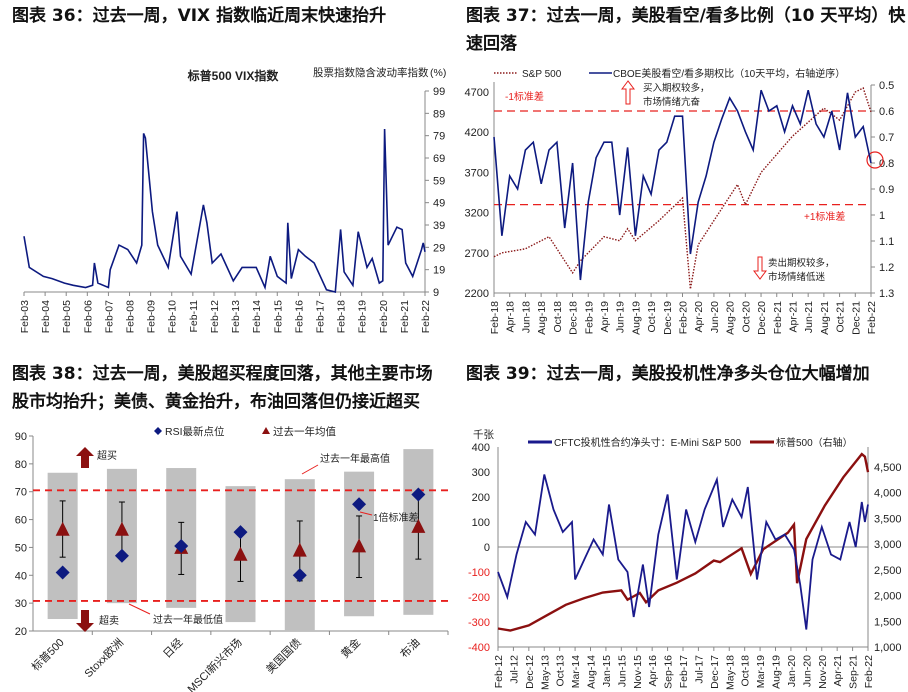 The width and height of the screenshot is (908, 692). I want to click on legend-mean-swatch, so click(266, 430).